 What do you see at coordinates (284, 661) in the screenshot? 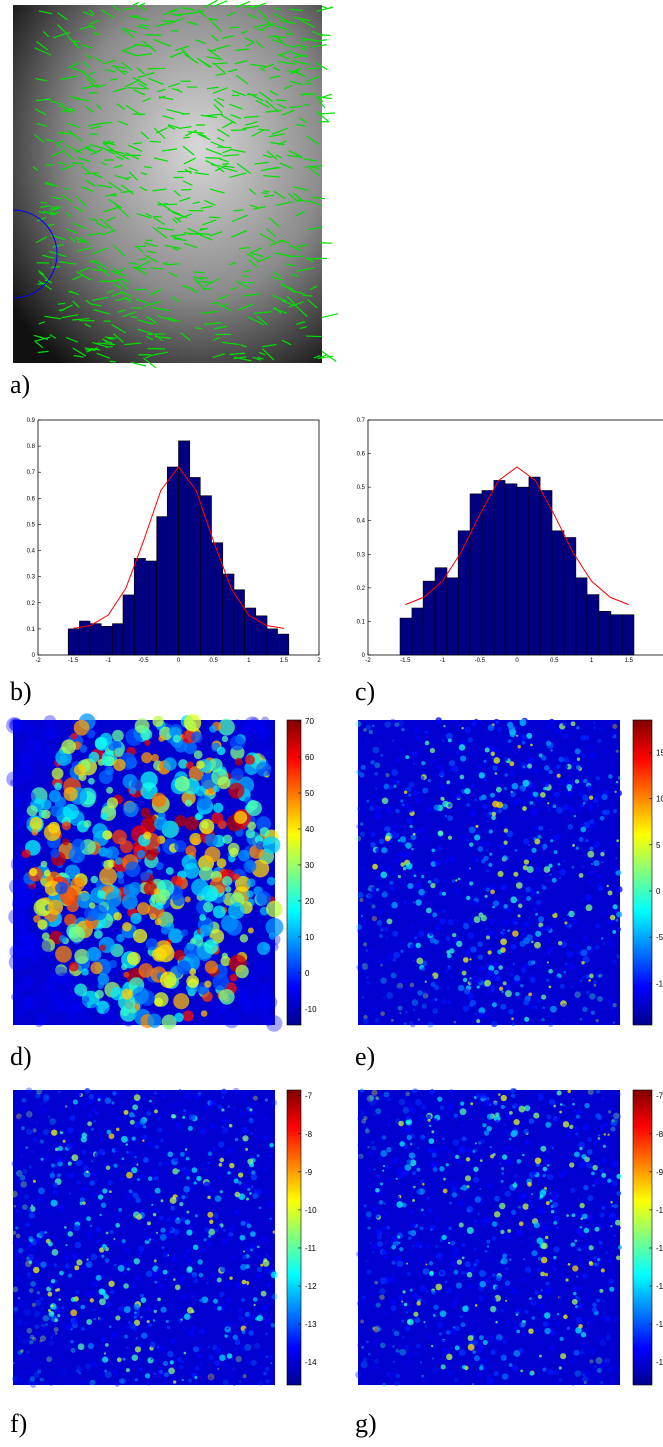
I see `x-tick-label: 1.5` at bounding box center [284, 661].